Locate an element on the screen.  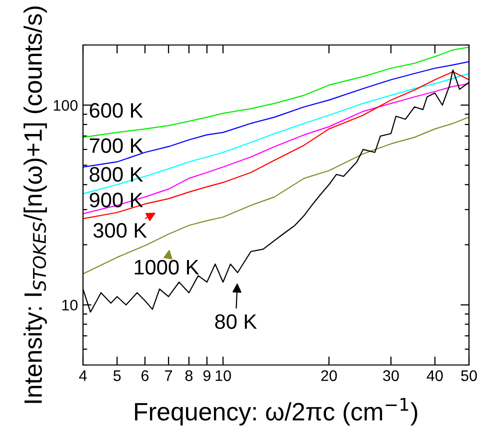
x-tick-label: 40 is located at coordinates (434, 376).